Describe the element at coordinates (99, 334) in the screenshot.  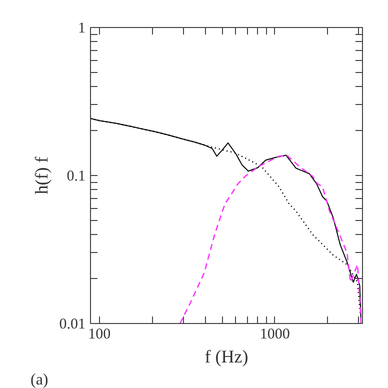
I see `x-tick-label: 100` at that location.